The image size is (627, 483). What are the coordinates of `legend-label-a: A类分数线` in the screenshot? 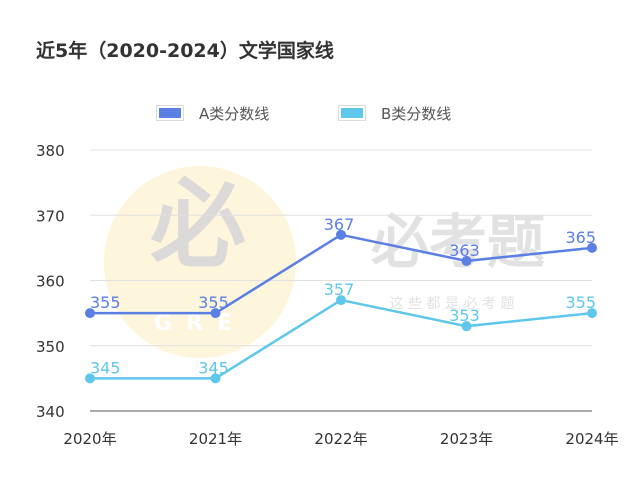 It's located at (234, 113).